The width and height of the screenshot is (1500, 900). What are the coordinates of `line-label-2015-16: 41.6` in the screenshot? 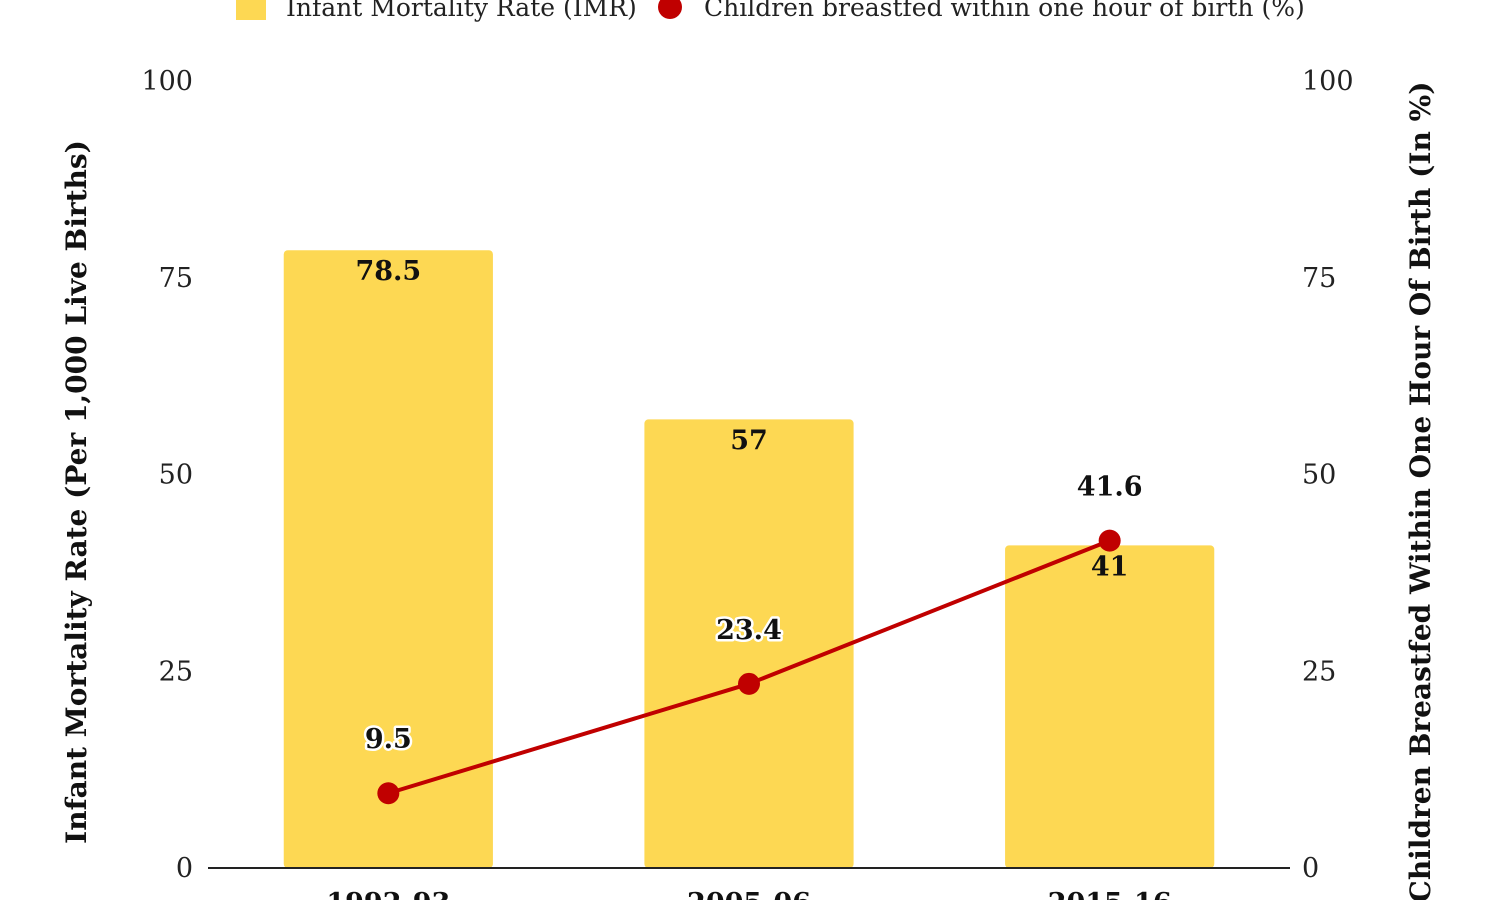 It's located at (1110, 487).